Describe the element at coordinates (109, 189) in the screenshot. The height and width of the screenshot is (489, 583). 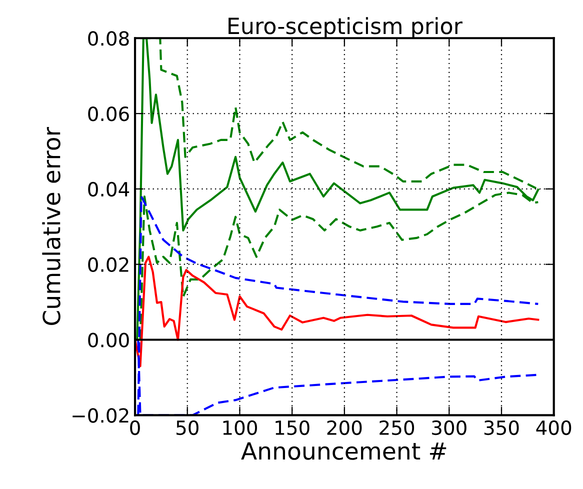
I see `y-tick-label: 0.04` at that location.